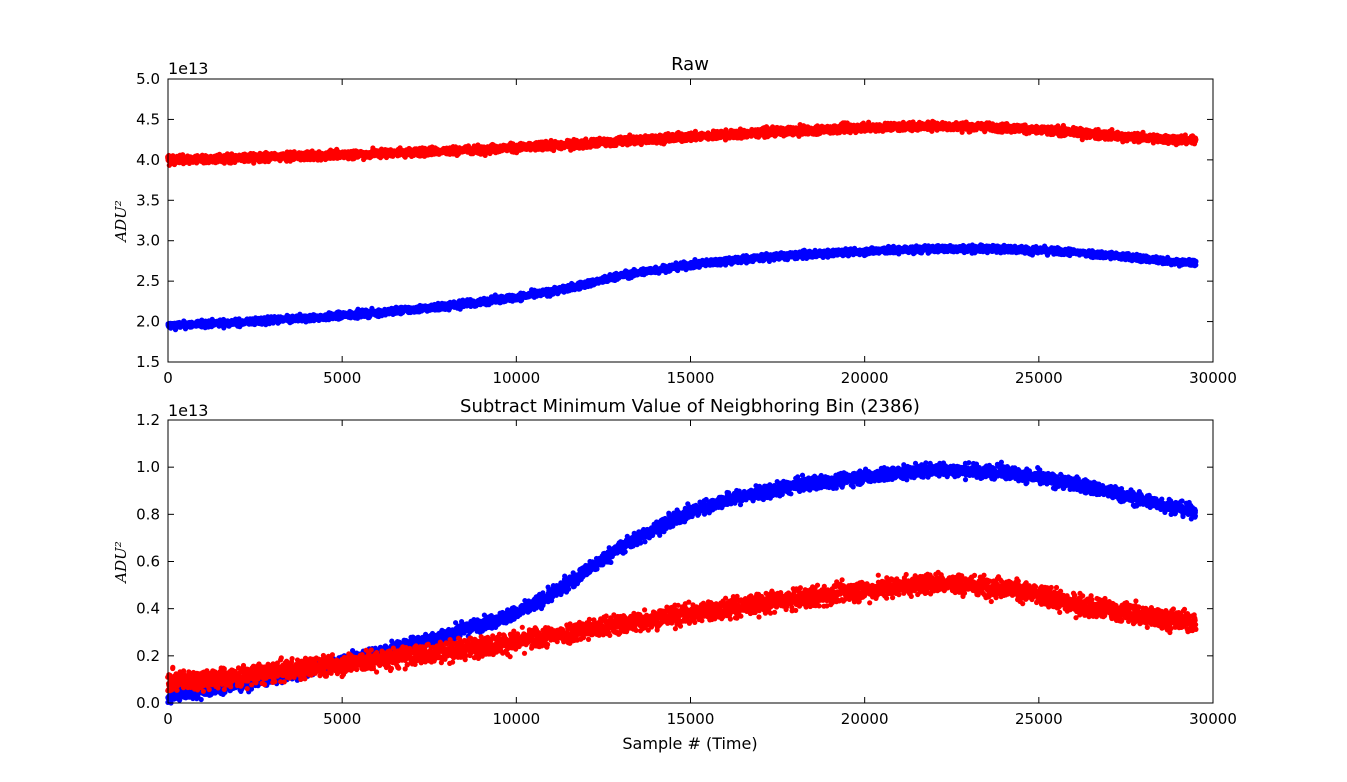  What do you see at coordinates (148, 322) in the screenshot?
I see `y-tick-label: 2.0` at bounding box center [148, 322].